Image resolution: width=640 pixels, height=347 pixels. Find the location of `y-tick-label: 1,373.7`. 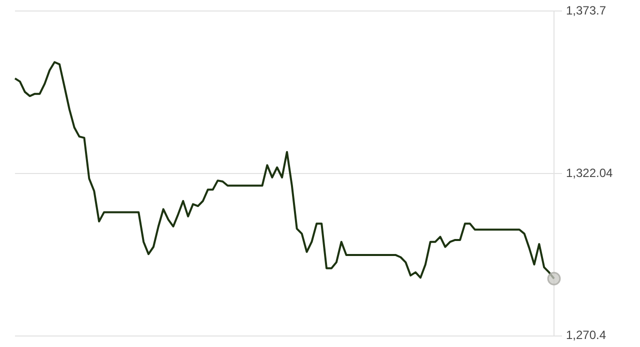

y-tick-label: 1,373.7 is located at coordinates (586, 11).